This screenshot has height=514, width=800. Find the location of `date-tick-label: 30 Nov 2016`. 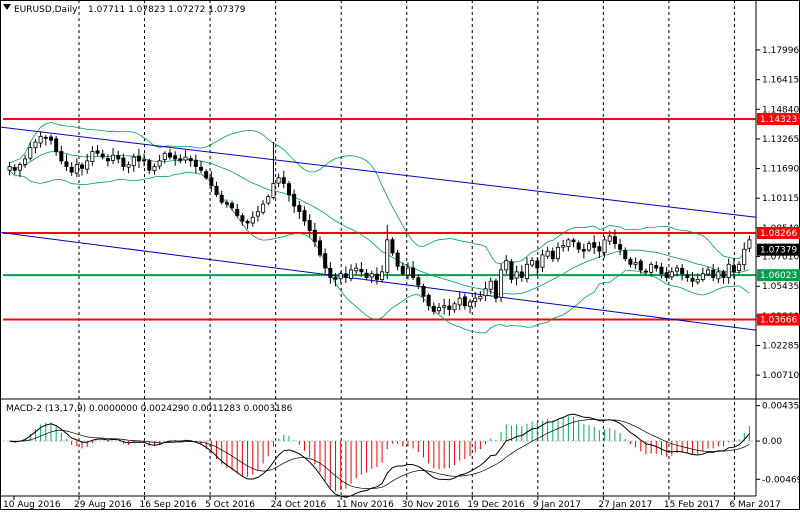

date-tick-label: 30 Nov 2016 is located at coordinates (431, 505).